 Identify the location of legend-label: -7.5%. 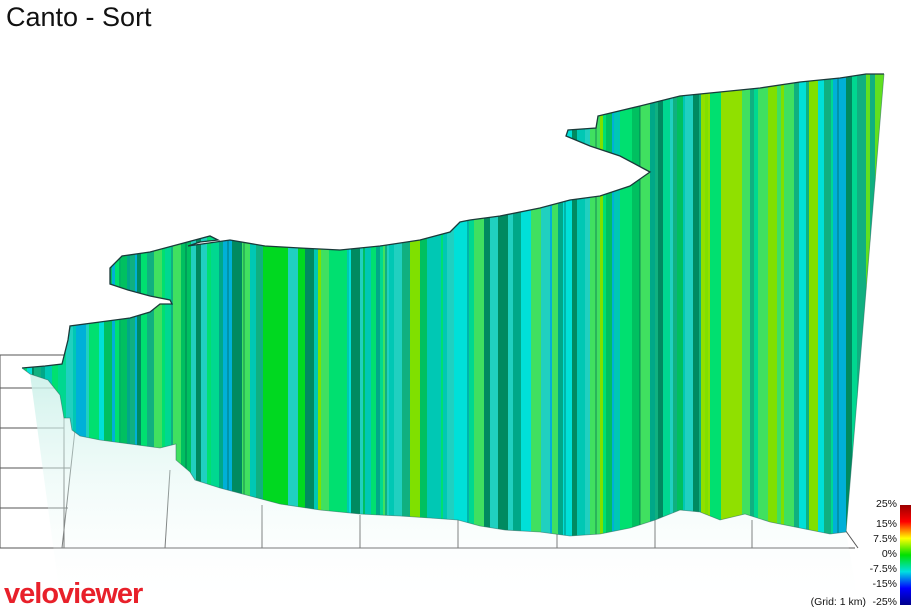
(883, 569).